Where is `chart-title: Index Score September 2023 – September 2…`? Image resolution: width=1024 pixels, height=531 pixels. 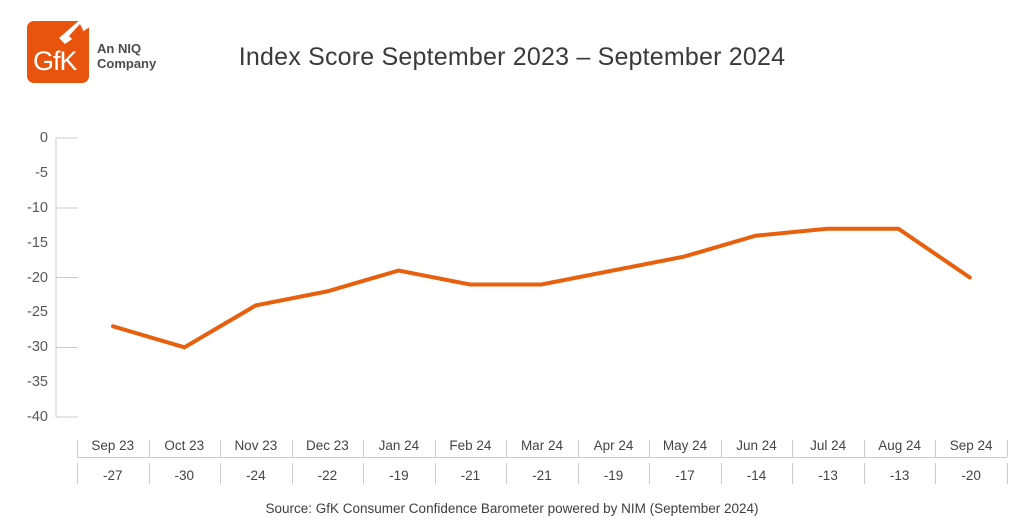
chart-title: Index Score September 2023 – September 2… is located at coordinates (512, 57).